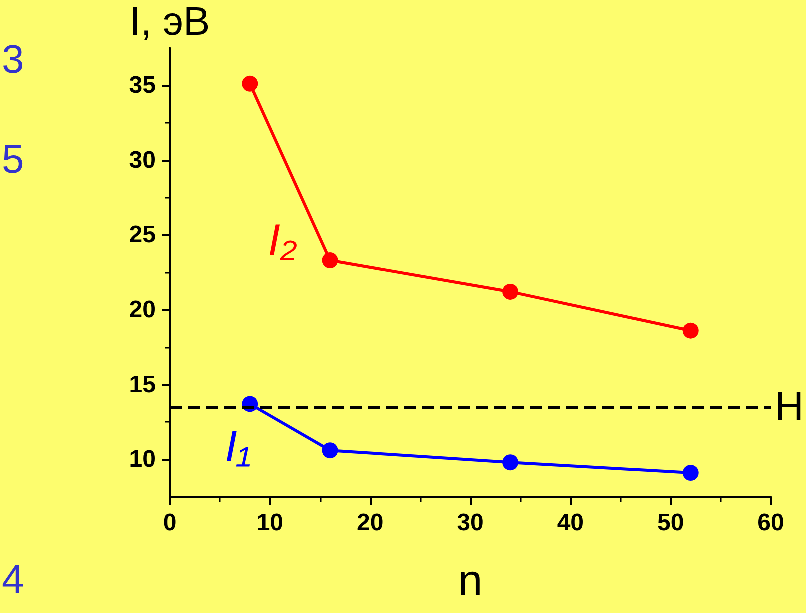  Describe the element at coordinates (270, 523) in the screenshot. I see `x-tick-label: 10` at that location.